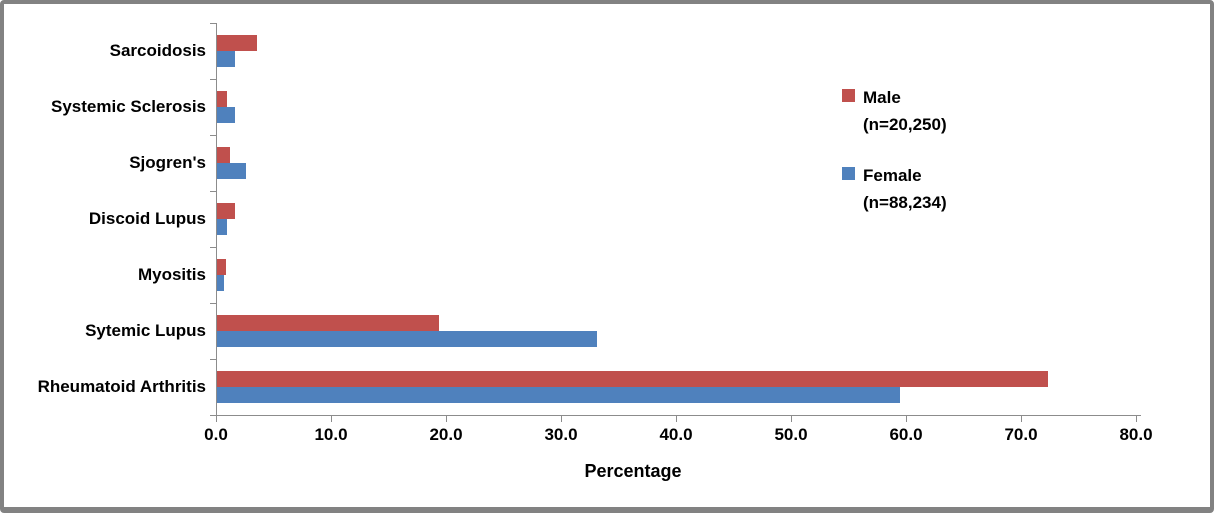  I want to click on category-label: Sarcoidosis, so click(157, 50).